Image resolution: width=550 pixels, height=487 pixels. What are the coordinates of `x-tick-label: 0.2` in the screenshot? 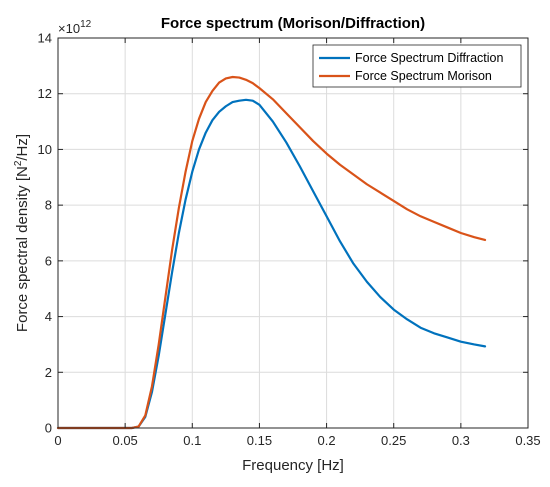 It's located at (327, 440).